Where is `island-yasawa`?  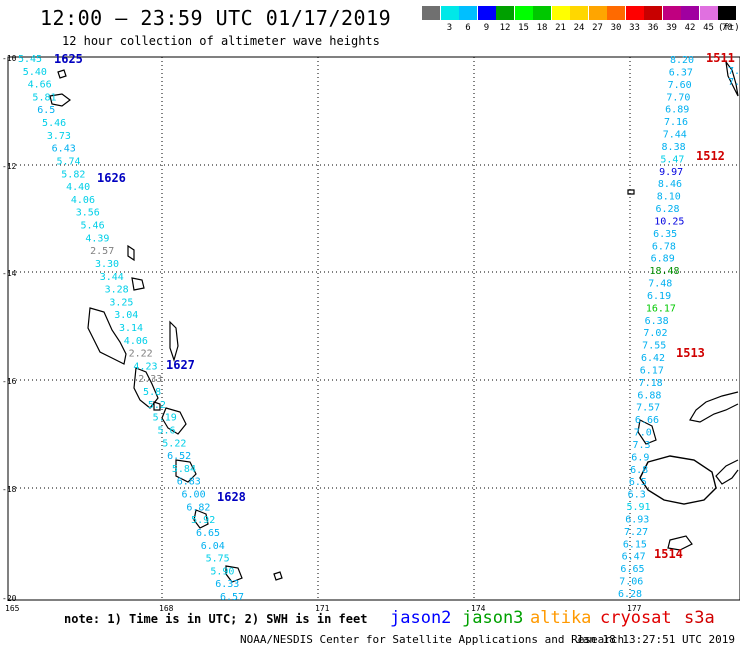 island-yasawa is located at coordinates (647, 432).